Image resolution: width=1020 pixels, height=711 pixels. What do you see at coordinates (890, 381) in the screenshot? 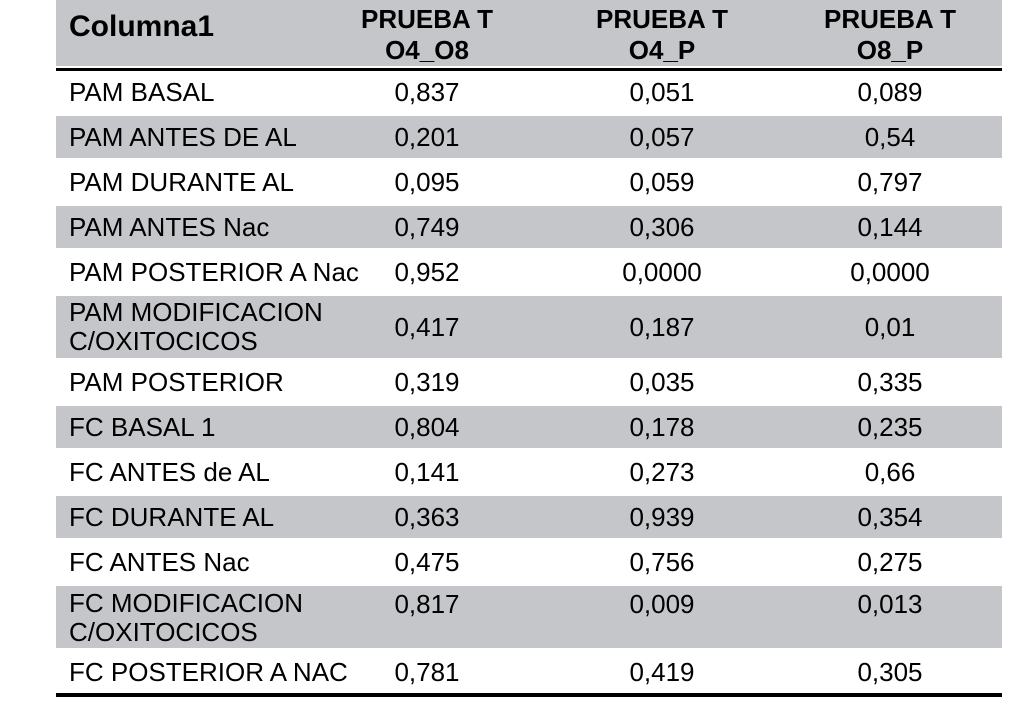
I see `cell-value: 0,335` at bounding box center [890, 381].